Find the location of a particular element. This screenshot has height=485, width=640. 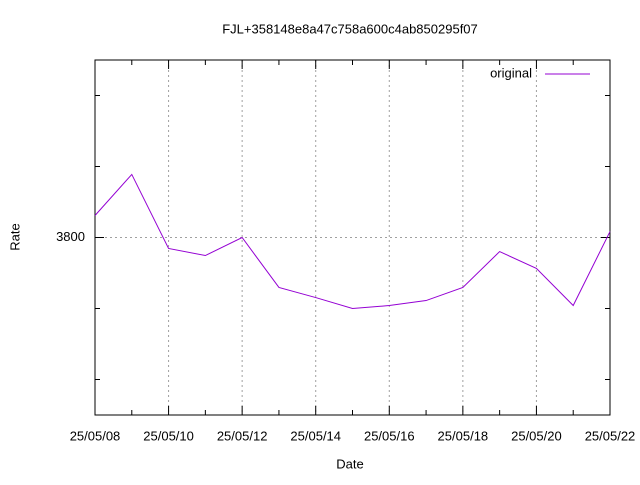

x-tick-label: 25/05/10 is located at coordinates (168, 435).